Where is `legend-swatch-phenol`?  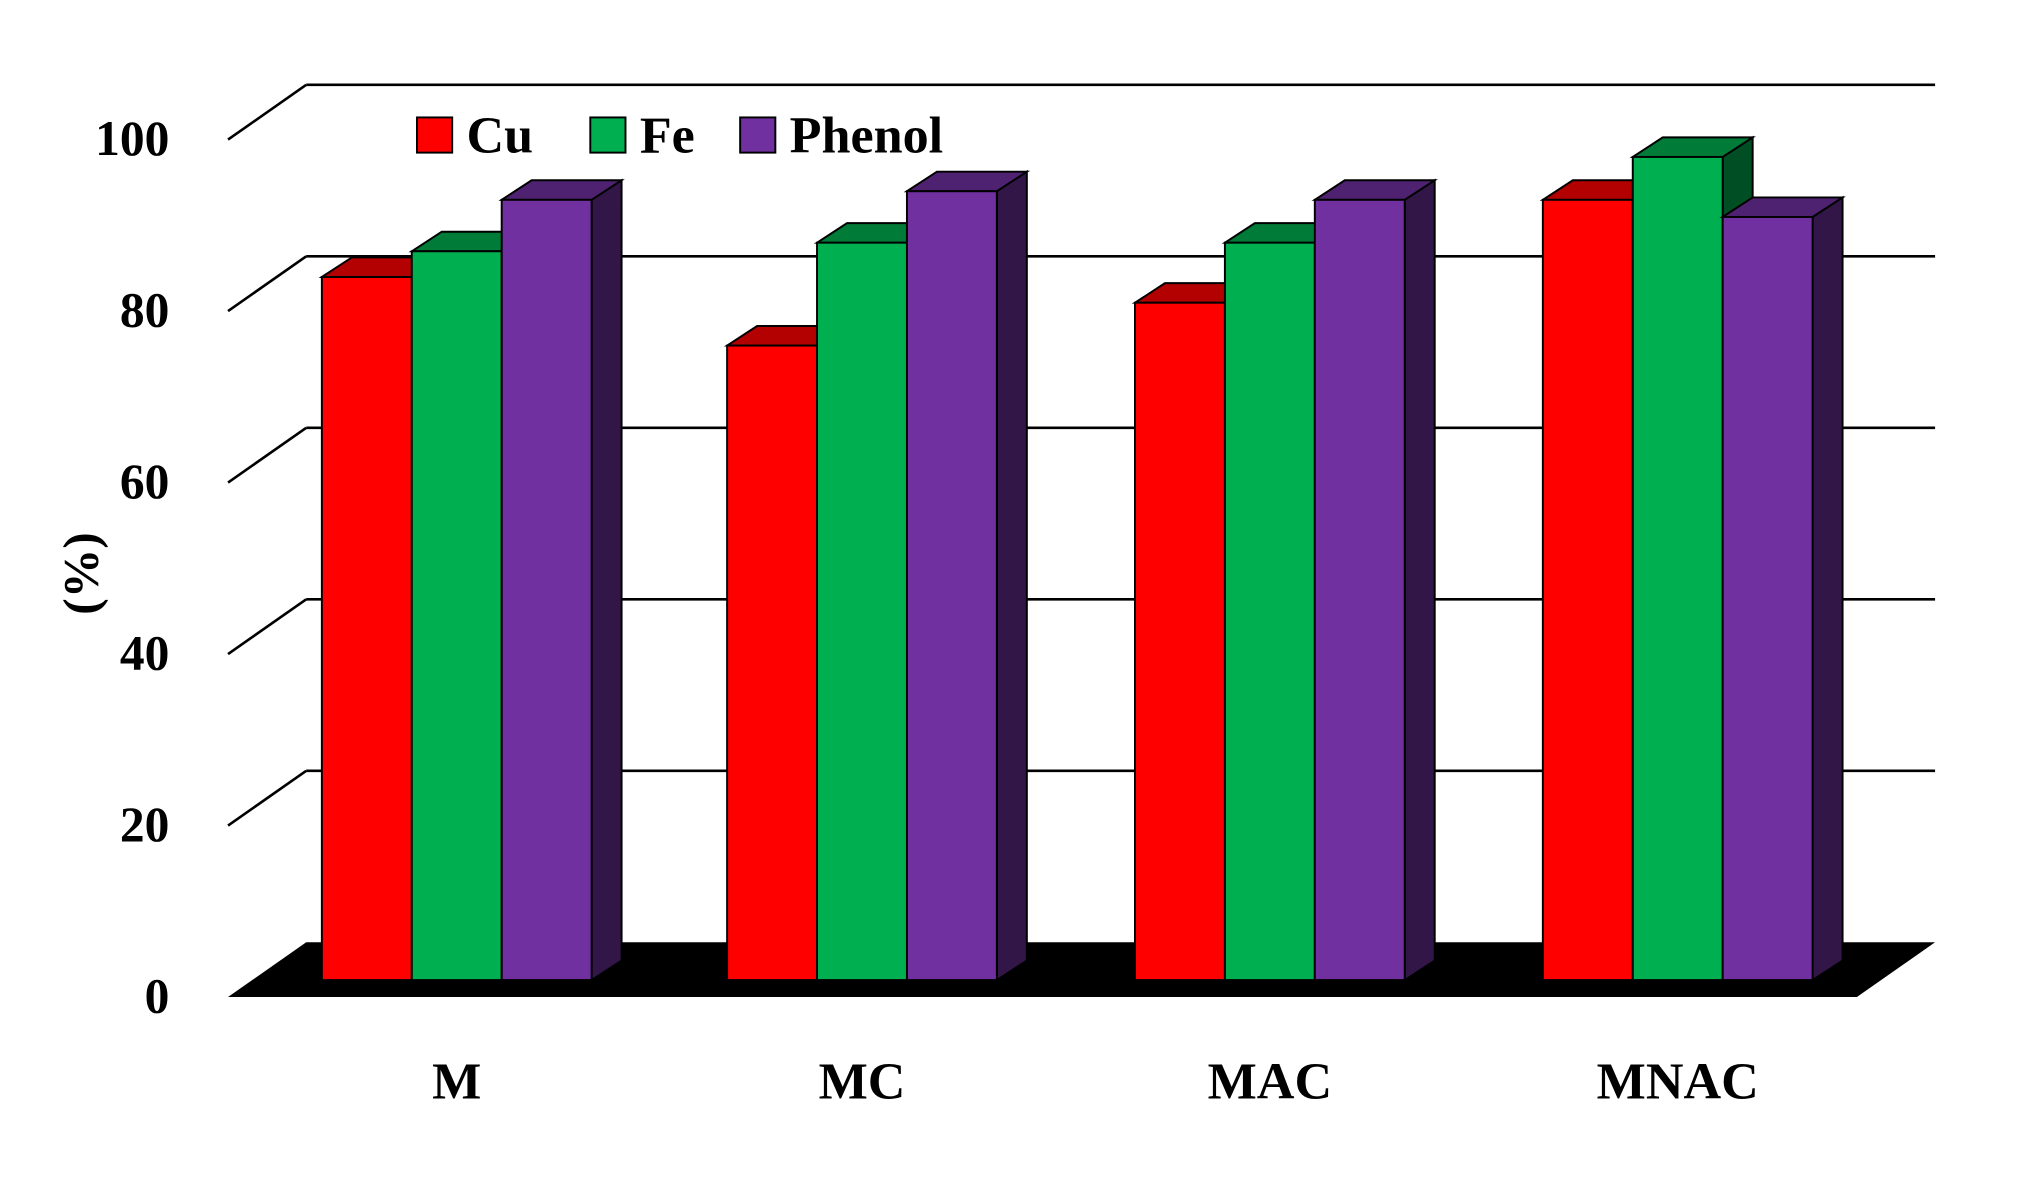 legend-swatch-phenol is located at coordinates (758, 135).